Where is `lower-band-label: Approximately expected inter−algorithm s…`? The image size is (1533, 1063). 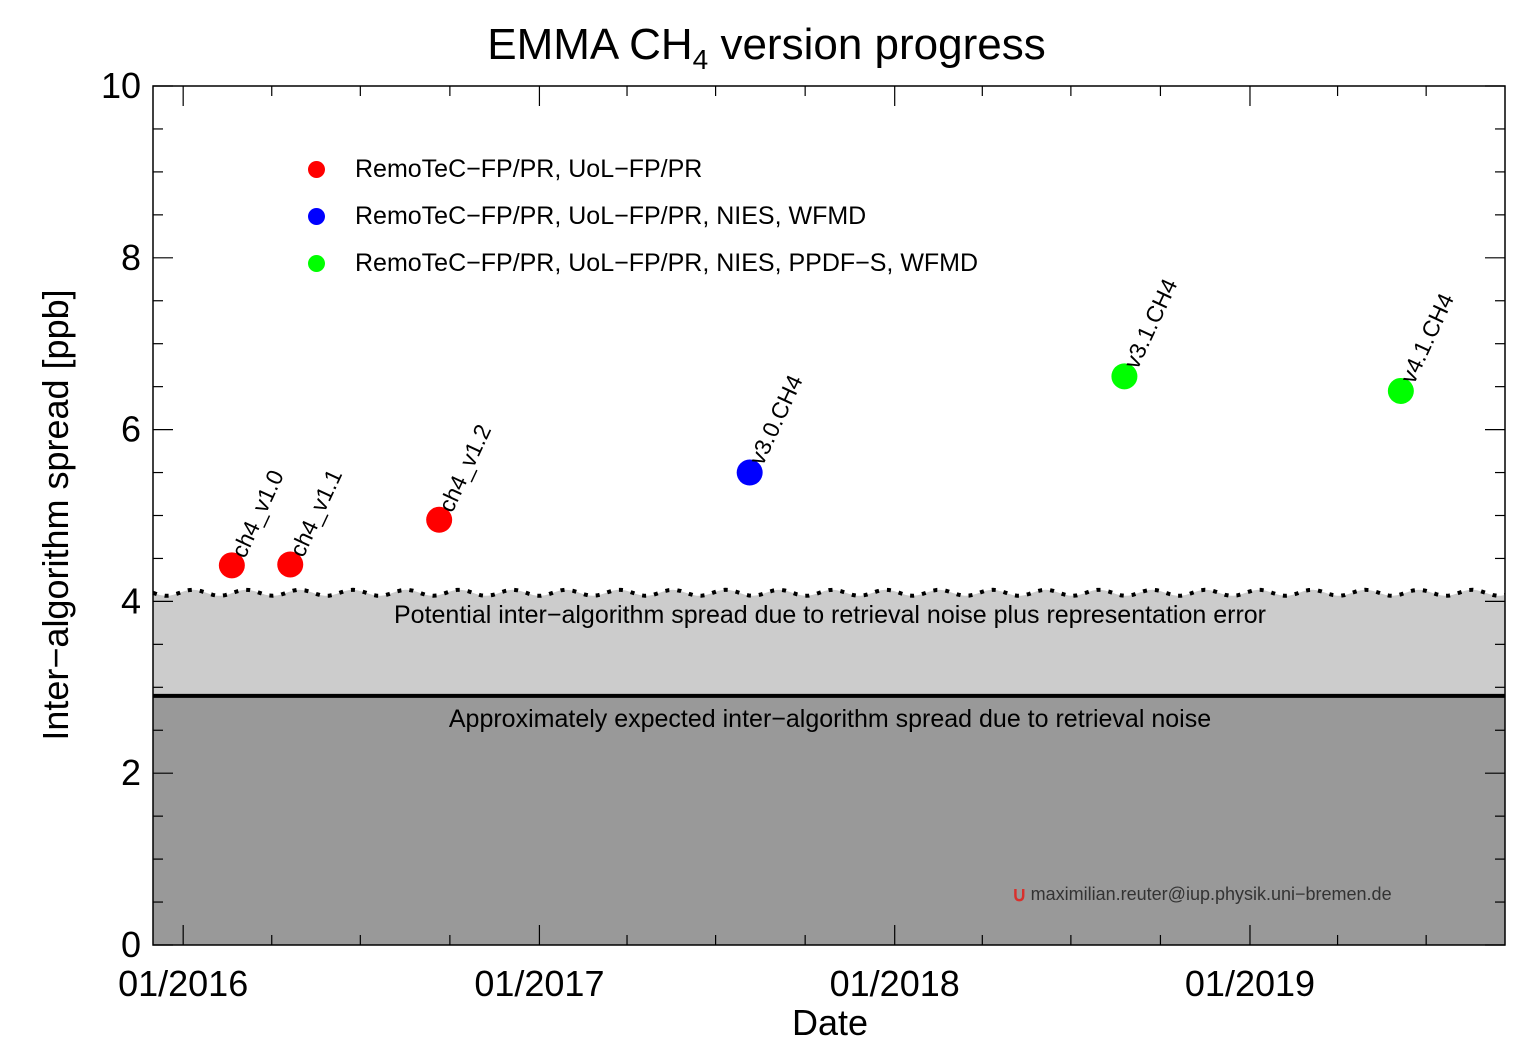 lower-band-label: Approximately expected inter−algorithm s… is located at coordinates (830, 719).